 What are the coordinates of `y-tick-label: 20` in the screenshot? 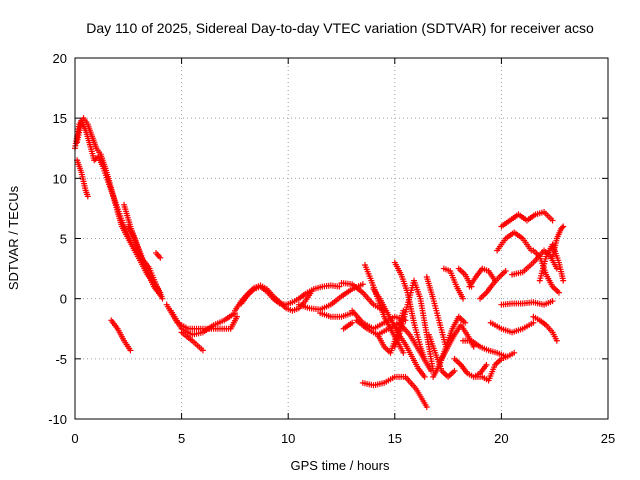 It's located at (60, 58).